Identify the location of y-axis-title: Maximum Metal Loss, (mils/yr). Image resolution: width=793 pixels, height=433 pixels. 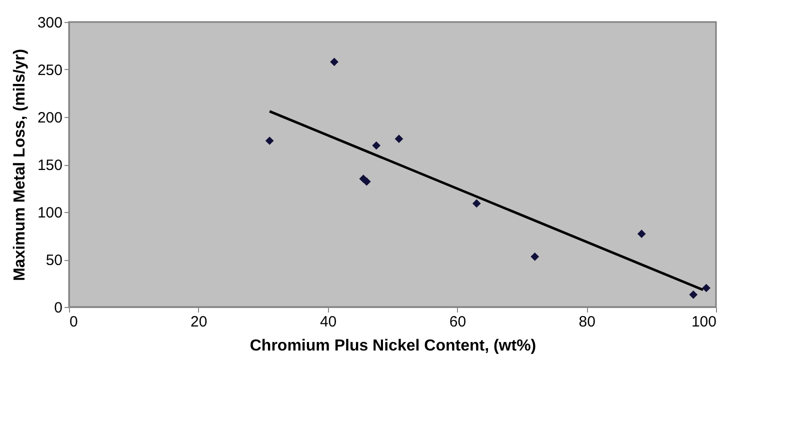
(19, 165).